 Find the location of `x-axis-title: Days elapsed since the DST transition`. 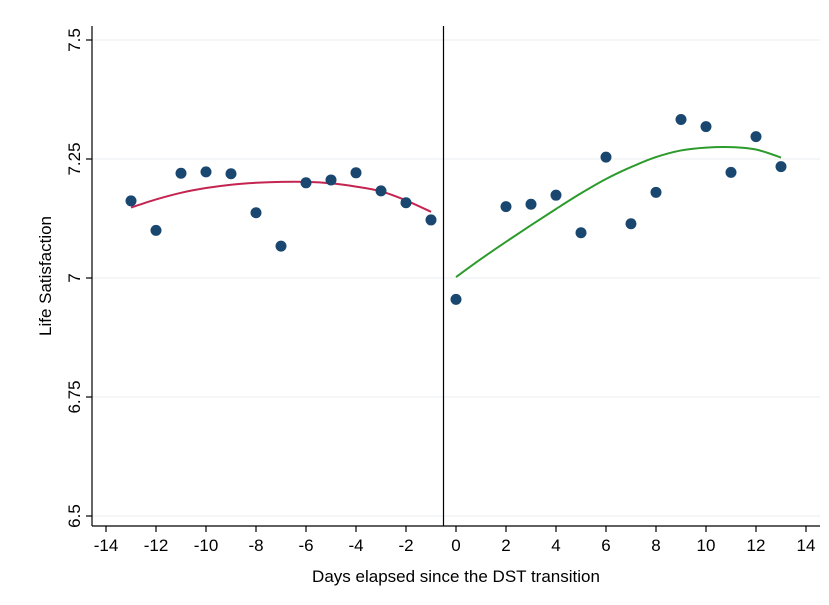

x-axis-title: Days elapsed since the DST transition is located at coordinates (456, 576).